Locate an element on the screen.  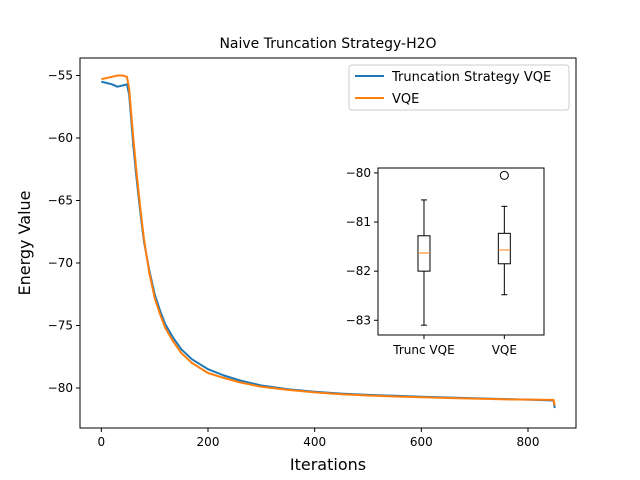
inset-x-axis: Trunc VQE VQE is located at coordinates (454, 346).